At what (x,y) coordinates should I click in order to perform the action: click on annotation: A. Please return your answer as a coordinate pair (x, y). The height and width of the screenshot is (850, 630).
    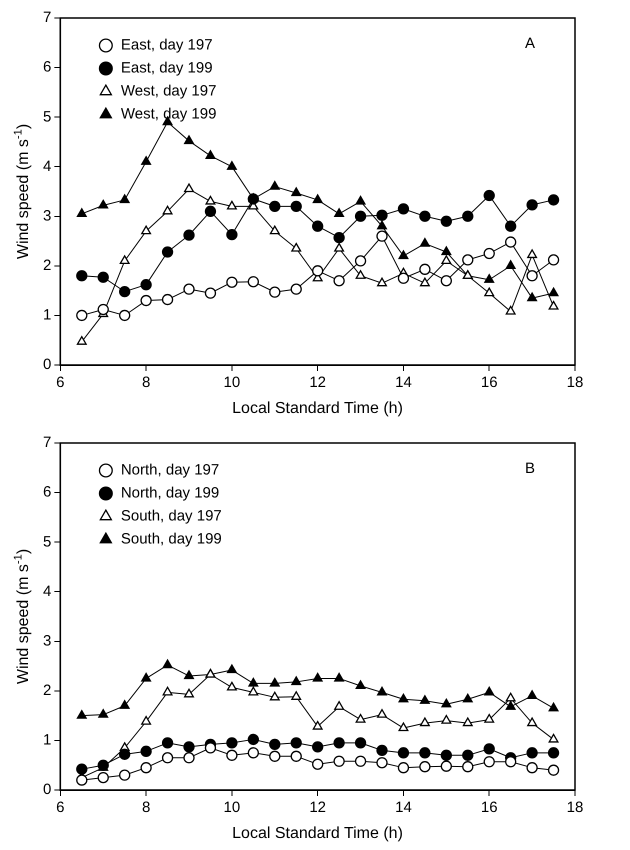
    Looking at the image, I should click on (530, 43).